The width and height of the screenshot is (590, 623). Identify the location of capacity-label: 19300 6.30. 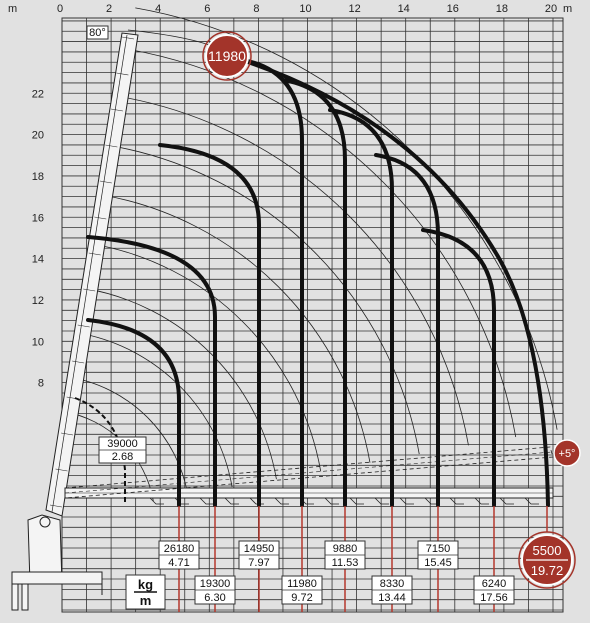
(215, 590).